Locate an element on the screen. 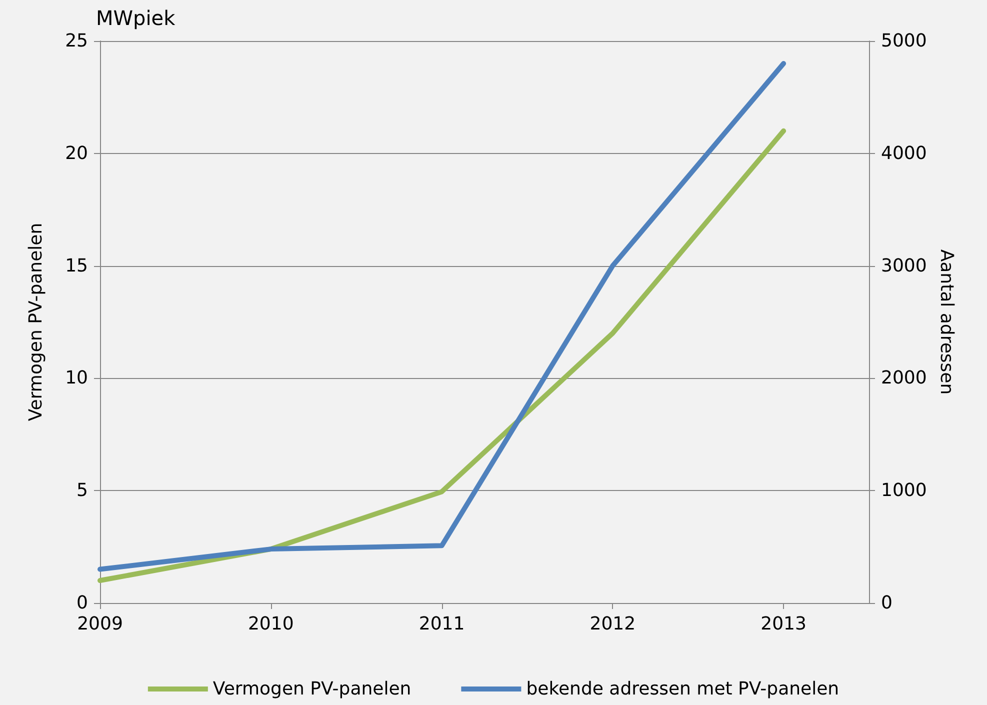 This screenshot has width=987, height=705. x-tick-label: 2012 is located at coordinates (613, 624).